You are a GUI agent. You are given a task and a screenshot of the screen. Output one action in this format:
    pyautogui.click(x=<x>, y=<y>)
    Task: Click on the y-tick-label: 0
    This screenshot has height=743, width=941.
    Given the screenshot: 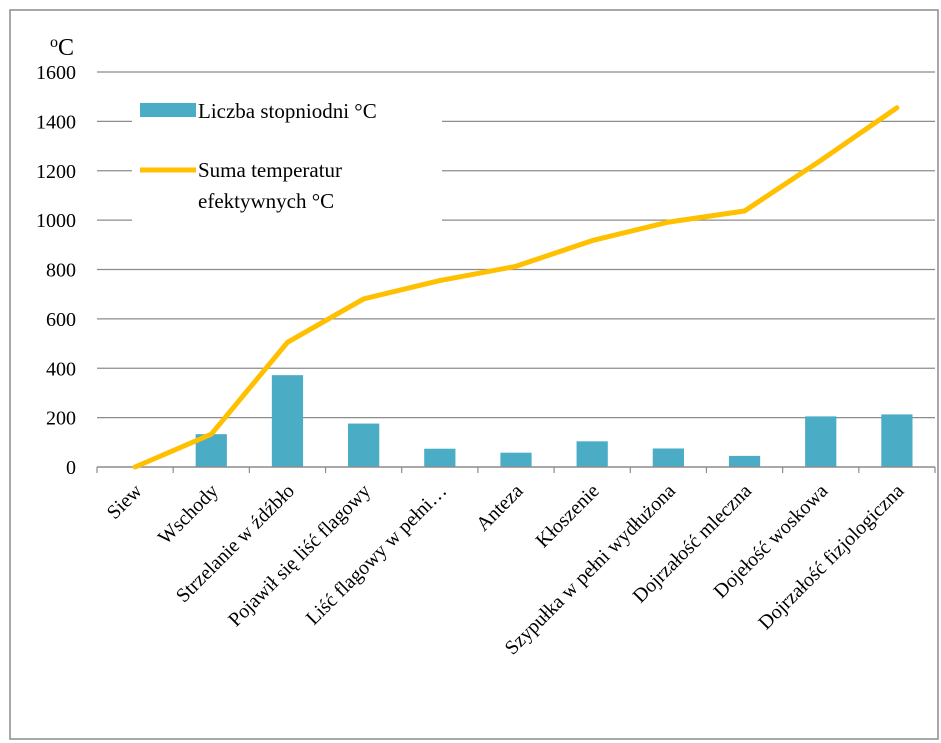 What is the action you would take?
    pyautogui.click(x=71, y=468)
    